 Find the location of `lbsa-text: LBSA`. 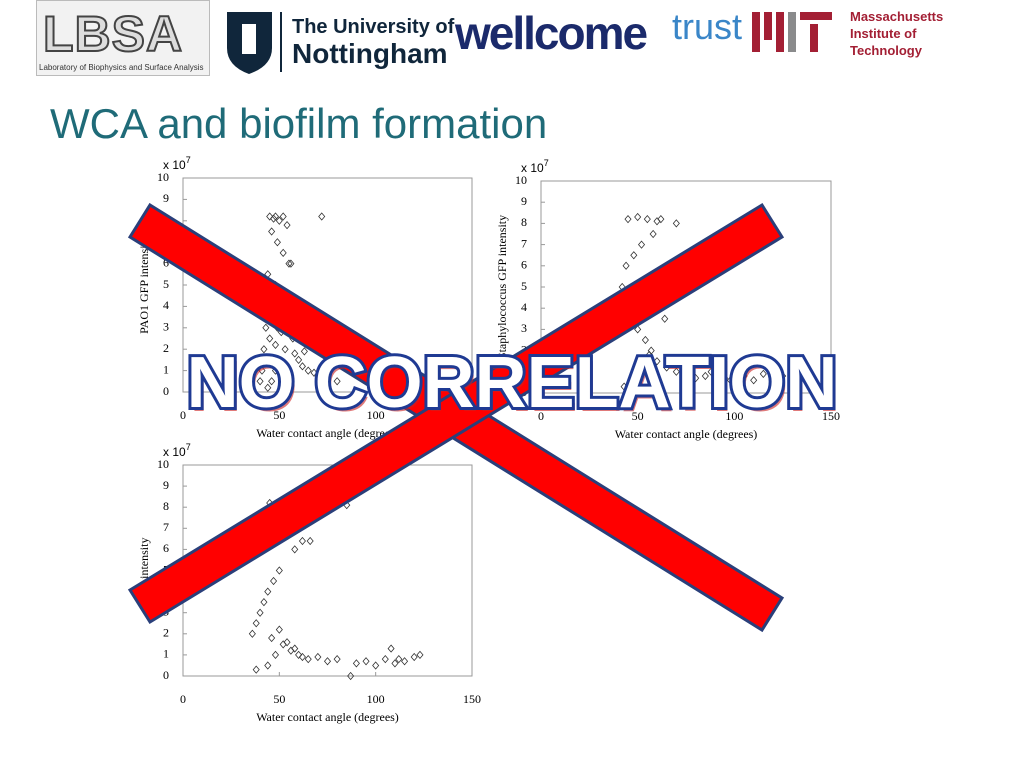

lbsa-text: LBSA is located at coordinates (113, 34).